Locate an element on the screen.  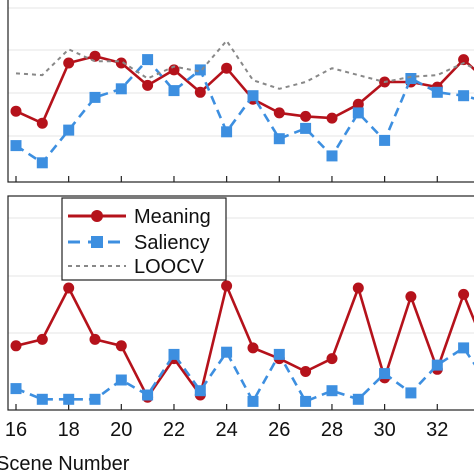
x-axis-title: Scene Number is located at coordinates (65, 463).